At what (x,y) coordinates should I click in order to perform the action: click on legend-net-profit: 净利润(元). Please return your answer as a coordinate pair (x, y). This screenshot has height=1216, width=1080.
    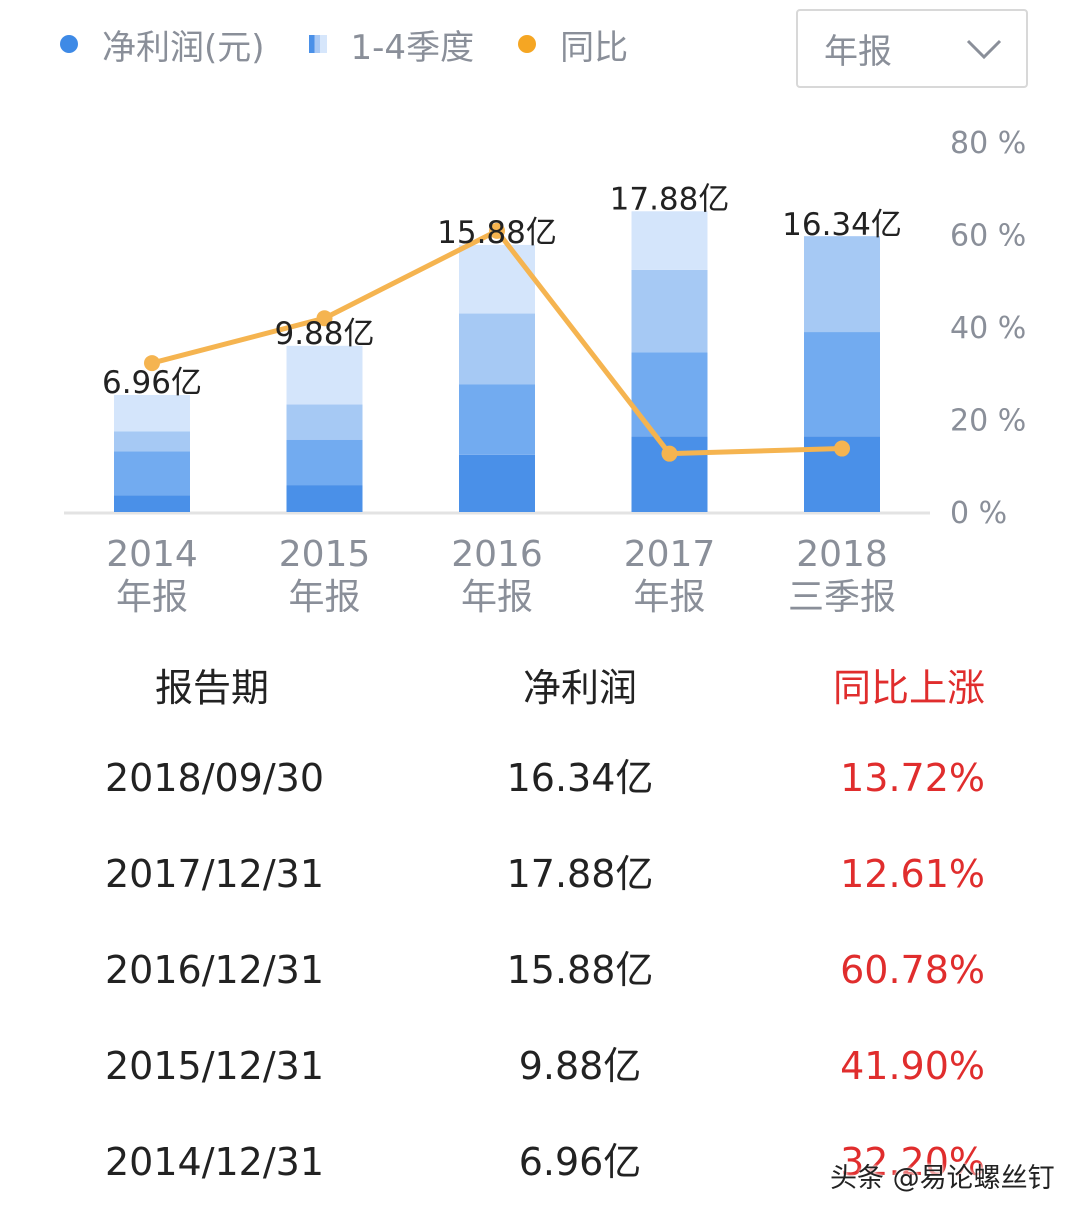
    Looking at the image, I should click on (162, 44).